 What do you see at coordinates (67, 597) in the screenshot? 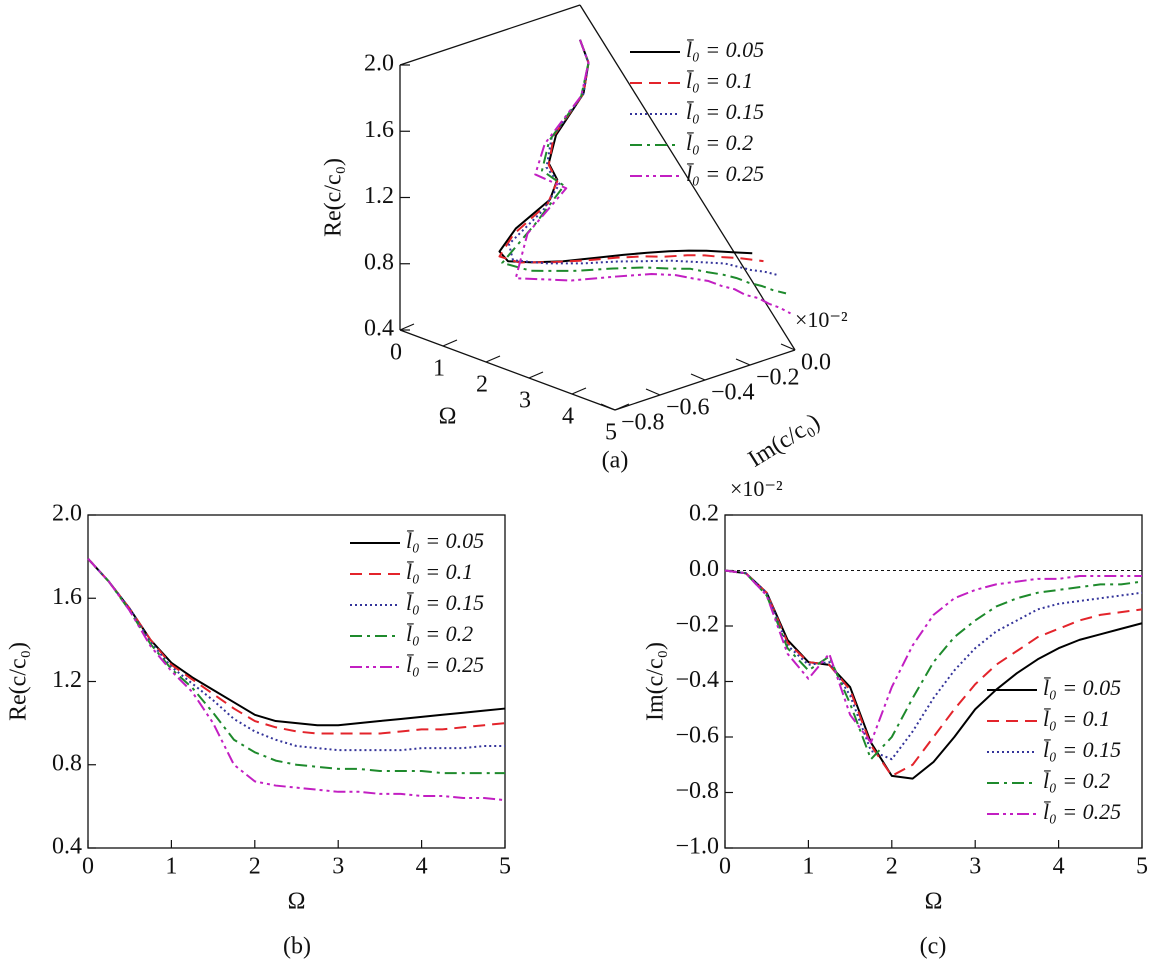
I see `y-tick-label: 1.6` at bounding box center [67, 597].